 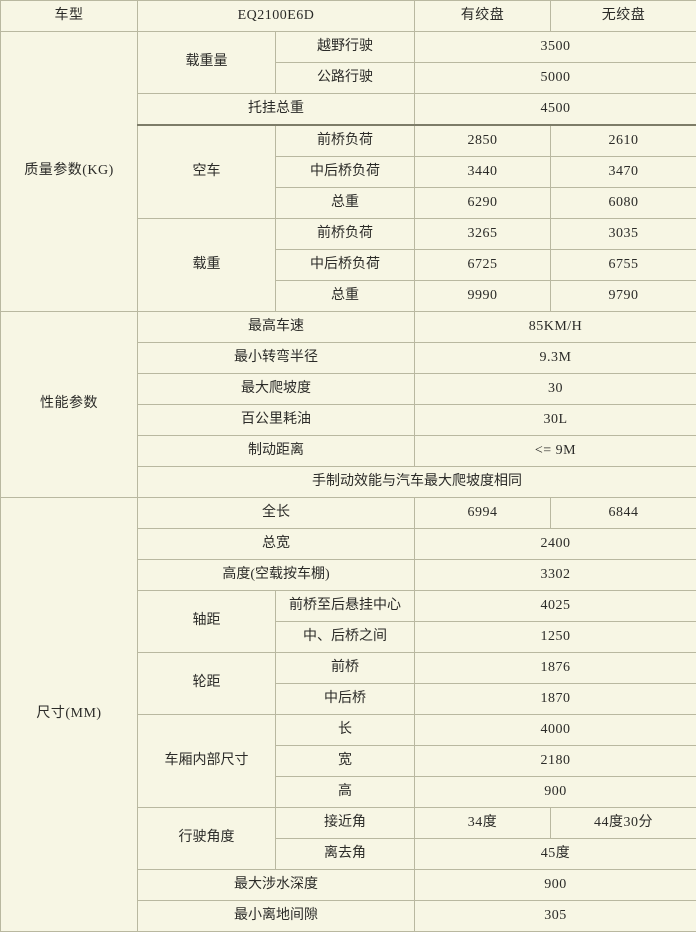 What do you see at coordinates (276, 110) in the screenshot?
I see `group-label-towing-total: 托挂总重` at bounding box center [276, 110].